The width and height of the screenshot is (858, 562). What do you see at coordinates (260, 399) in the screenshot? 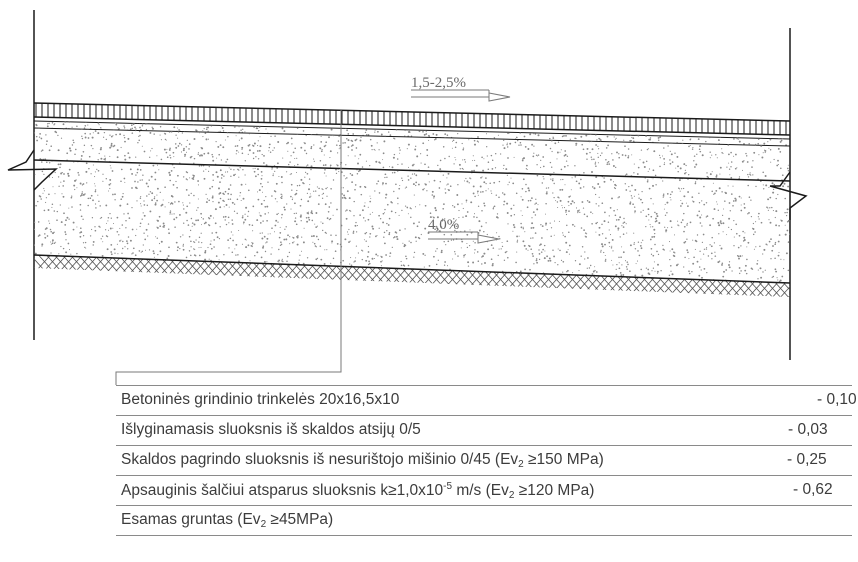
I see `layer-description: Betoninės grindinio trinkelės 20x16,5x10` at bounding box center [260, 399].